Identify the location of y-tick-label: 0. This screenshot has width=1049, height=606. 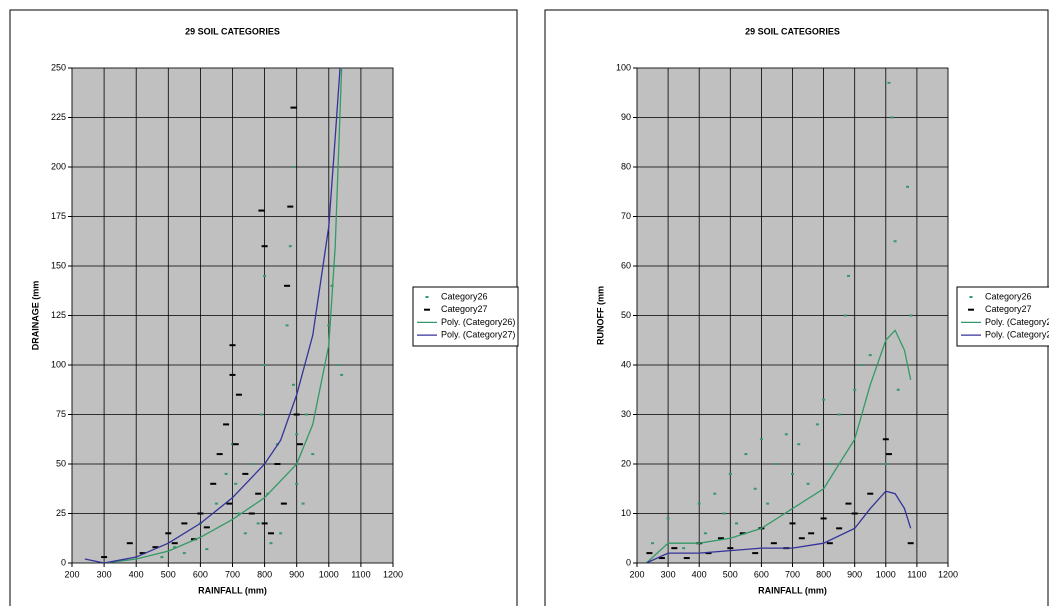
(628, 562).